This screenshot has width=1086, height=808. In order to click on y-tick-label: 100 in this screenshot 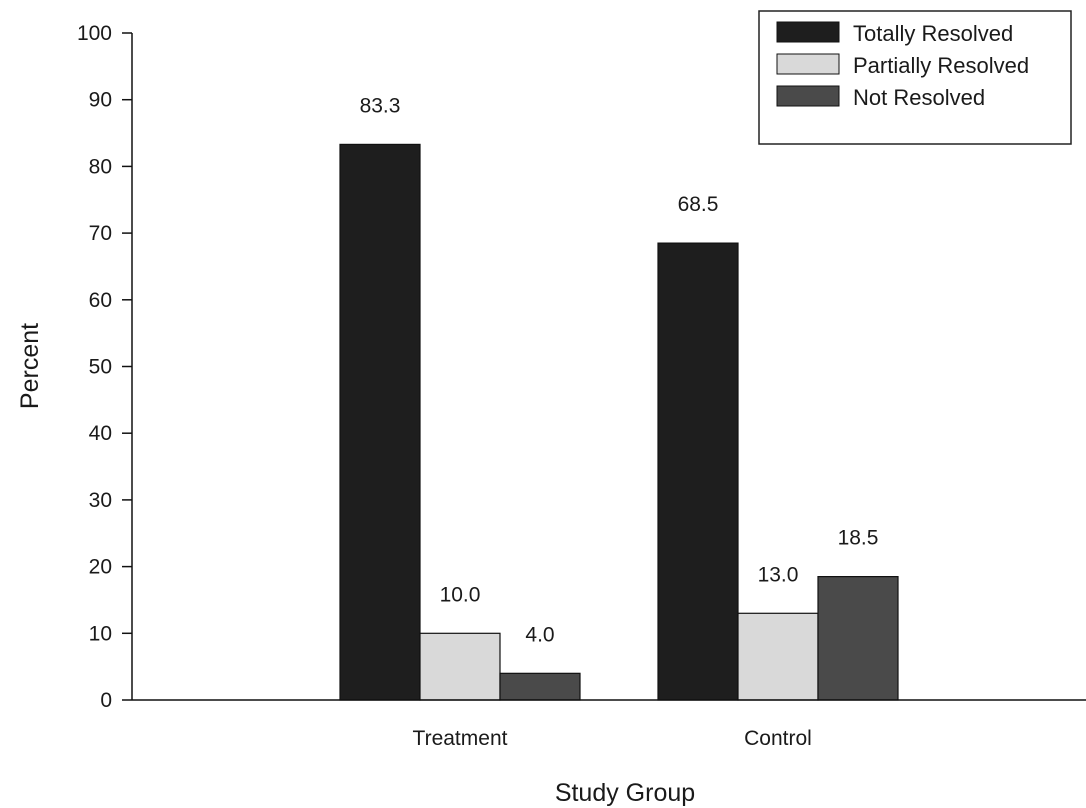, I will do `click(94, 33)`.